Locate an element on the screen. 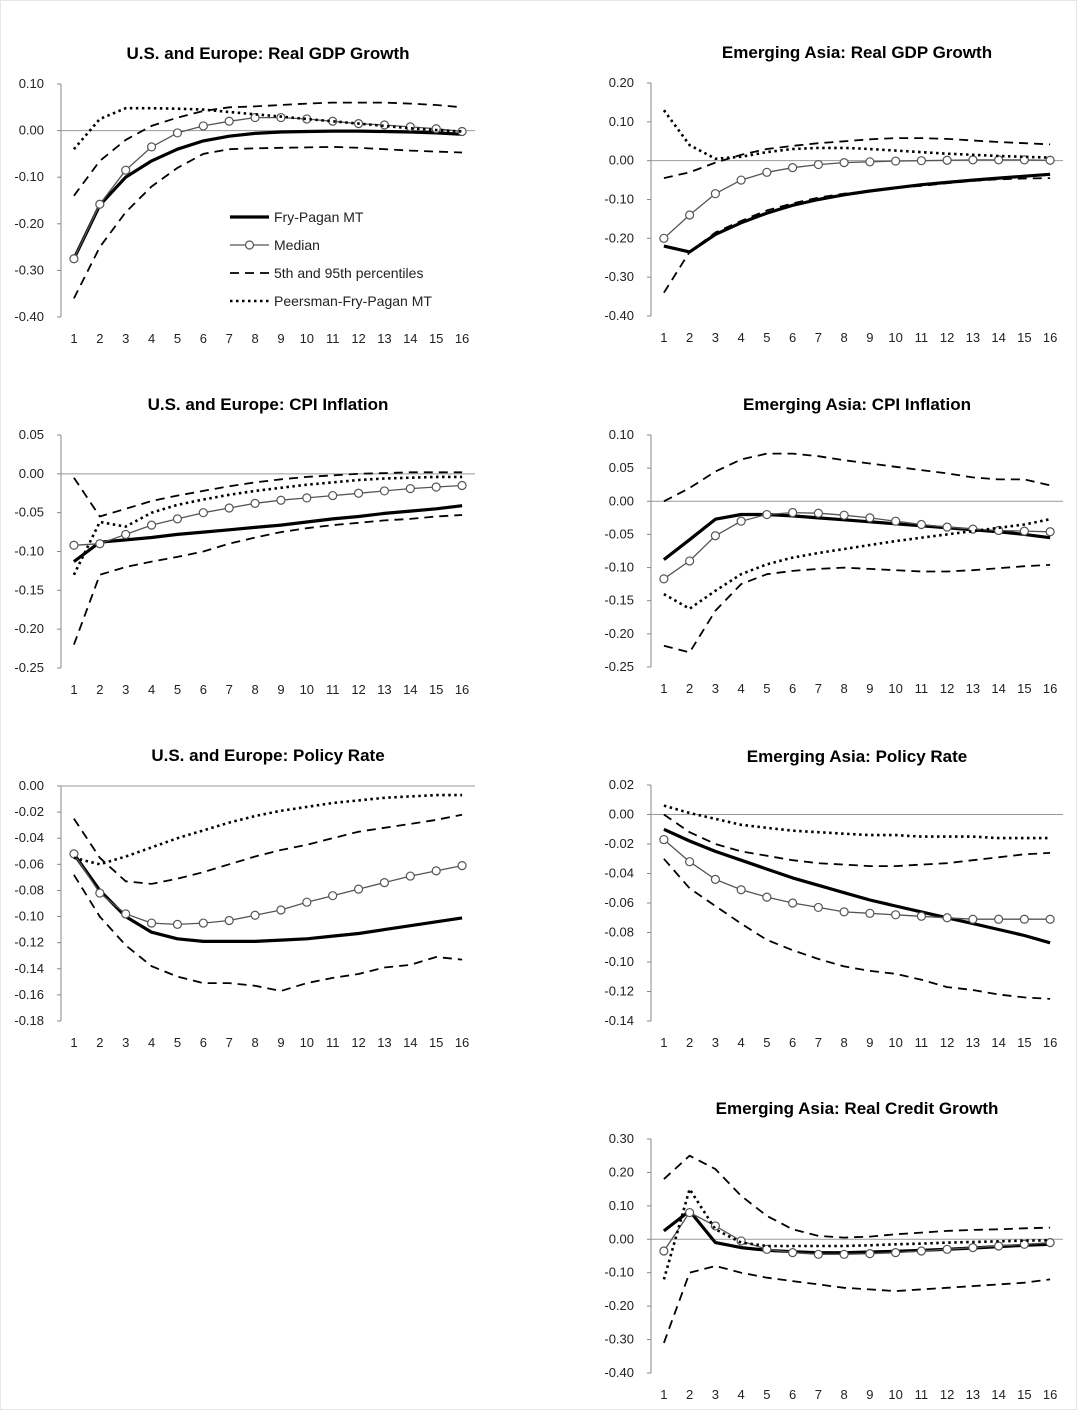  us-rate-y-tick-label: -0.16 is located at coordinates (29, 994).